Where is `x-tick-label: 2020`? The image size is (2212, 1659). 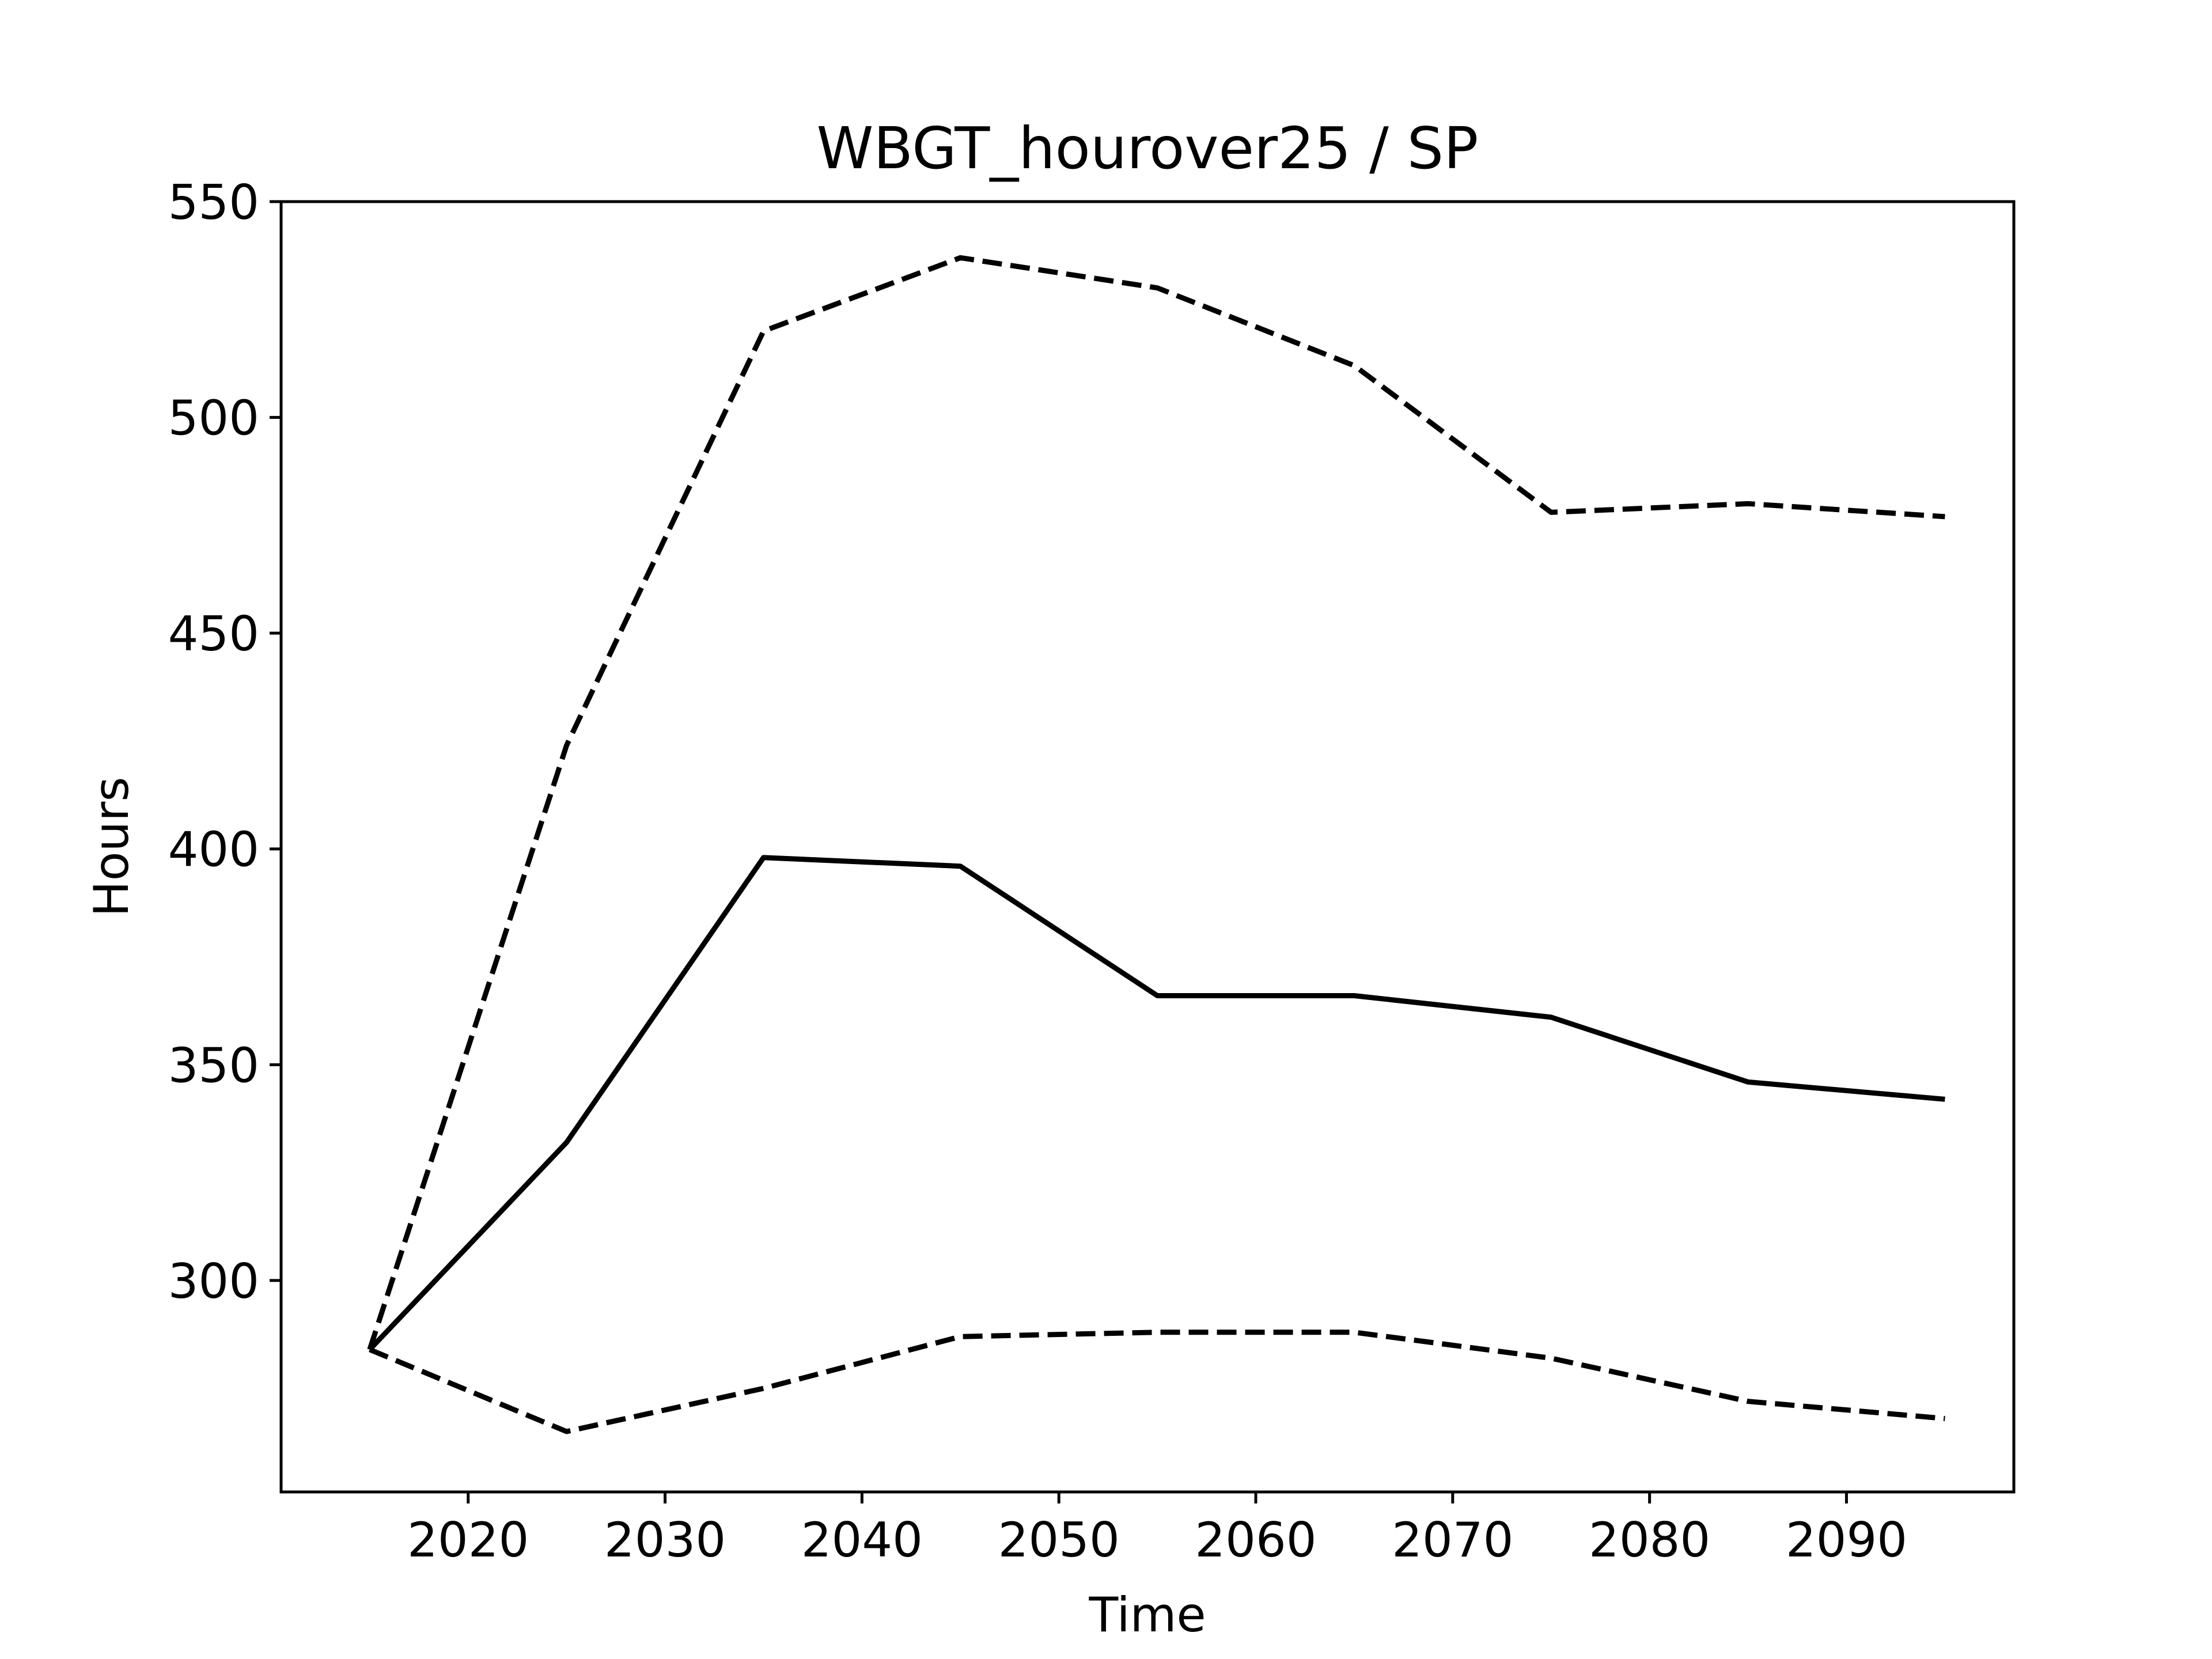 x-tick-label: 2020 is located at coordinates (468, 1540).